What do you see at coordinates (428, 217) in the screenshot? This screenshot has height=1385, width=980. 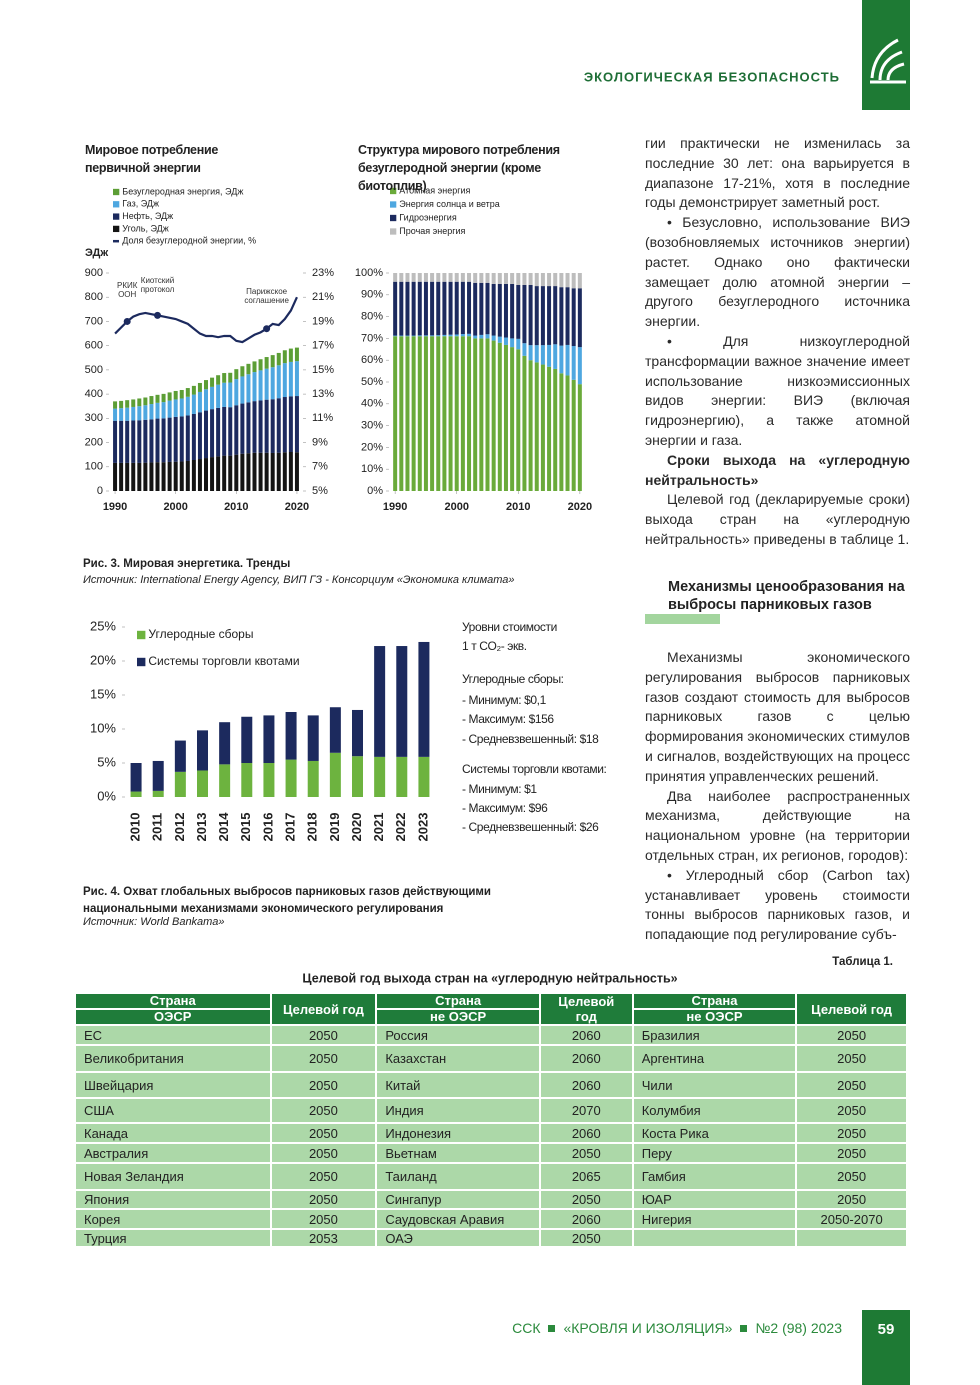 I see `legend-label: Гидроэнергия` at bounding box center [428, 217].